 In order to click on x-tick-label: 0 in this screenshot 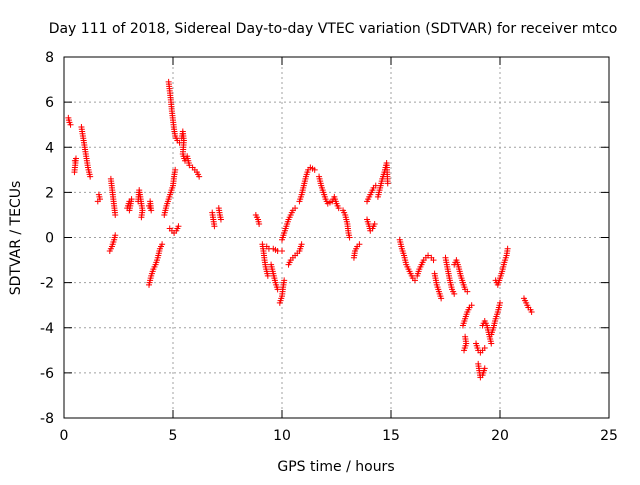, I will do `click(64, 436)`.